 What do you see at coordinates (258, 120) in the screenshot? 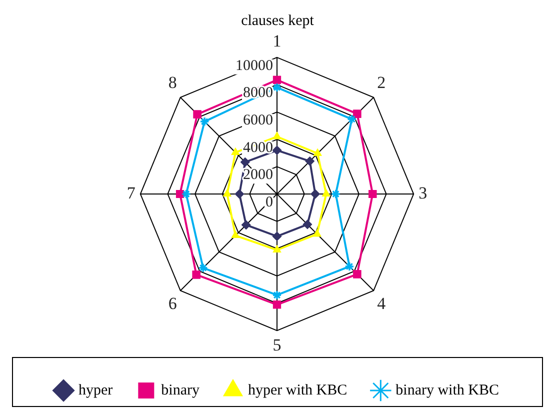
I see `y-tick-label: 6000` at bounding box center [258, 120].